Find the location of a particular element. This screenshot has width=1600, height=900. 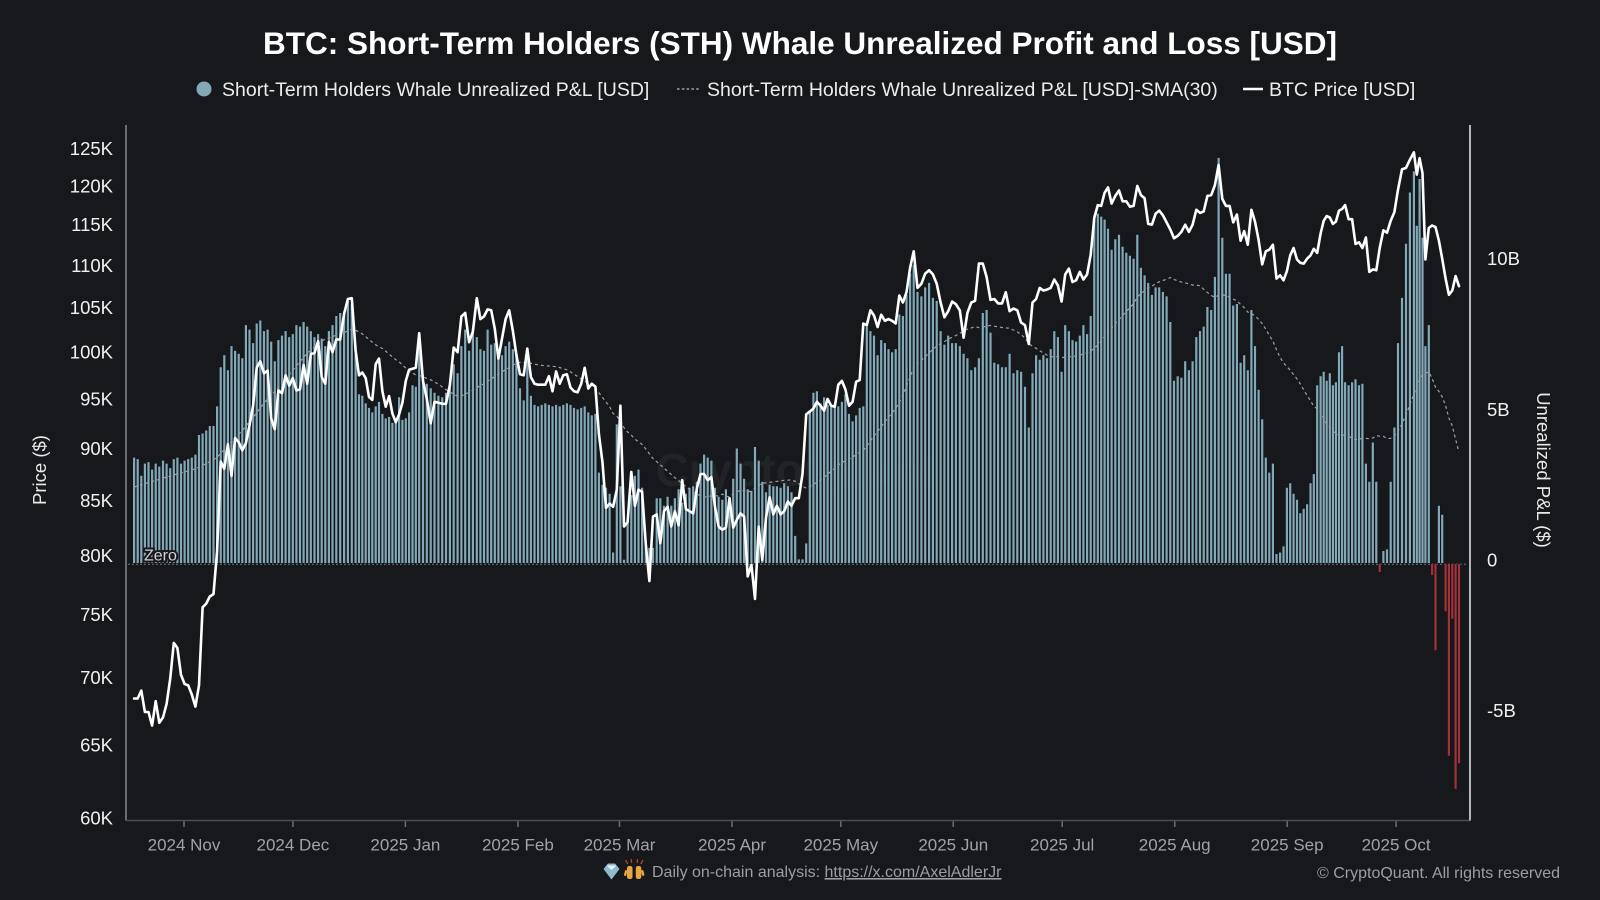

svg-text: 75K is located at coordinates (97, 614).